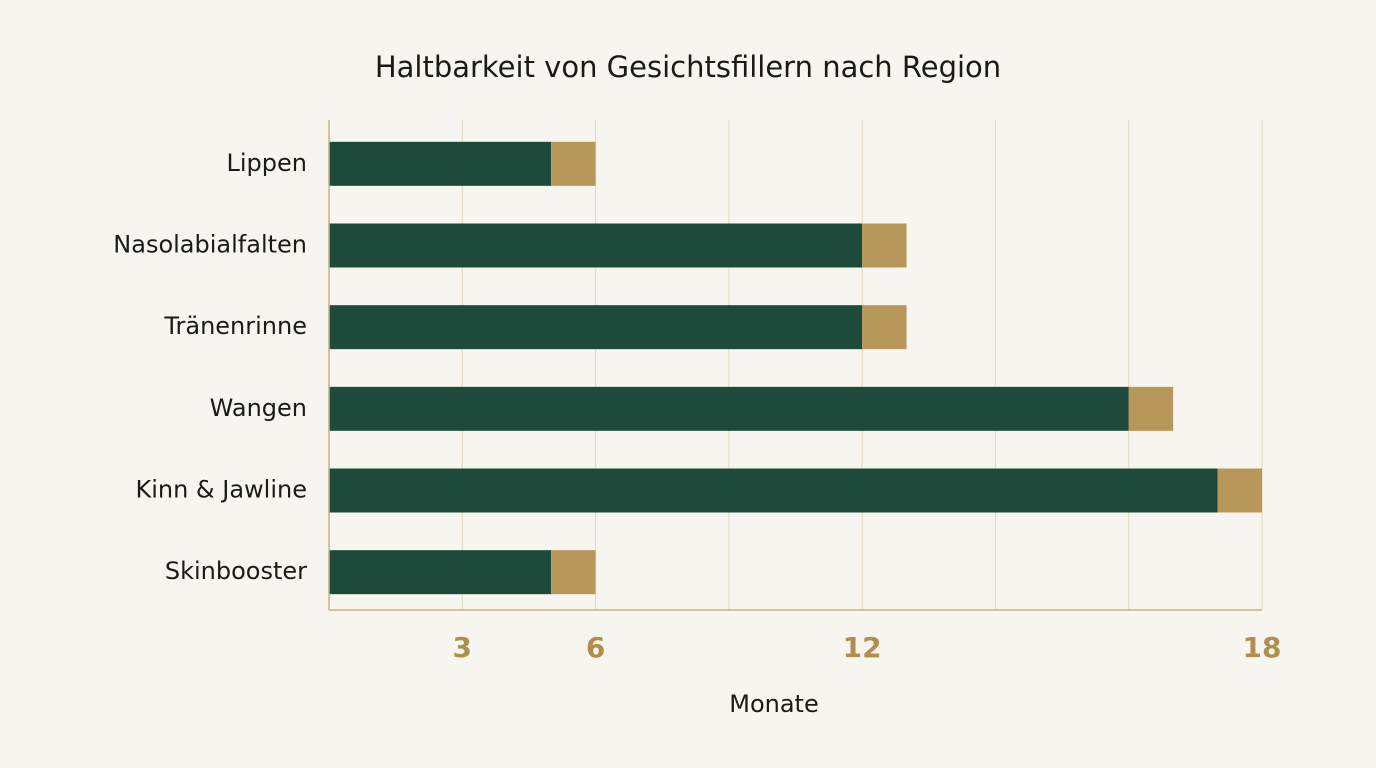  What do you see at coordinates (235, 326) in the screenshot?
I see `y-tick-label: Tränenrinne` at bounding box center [235, 326].